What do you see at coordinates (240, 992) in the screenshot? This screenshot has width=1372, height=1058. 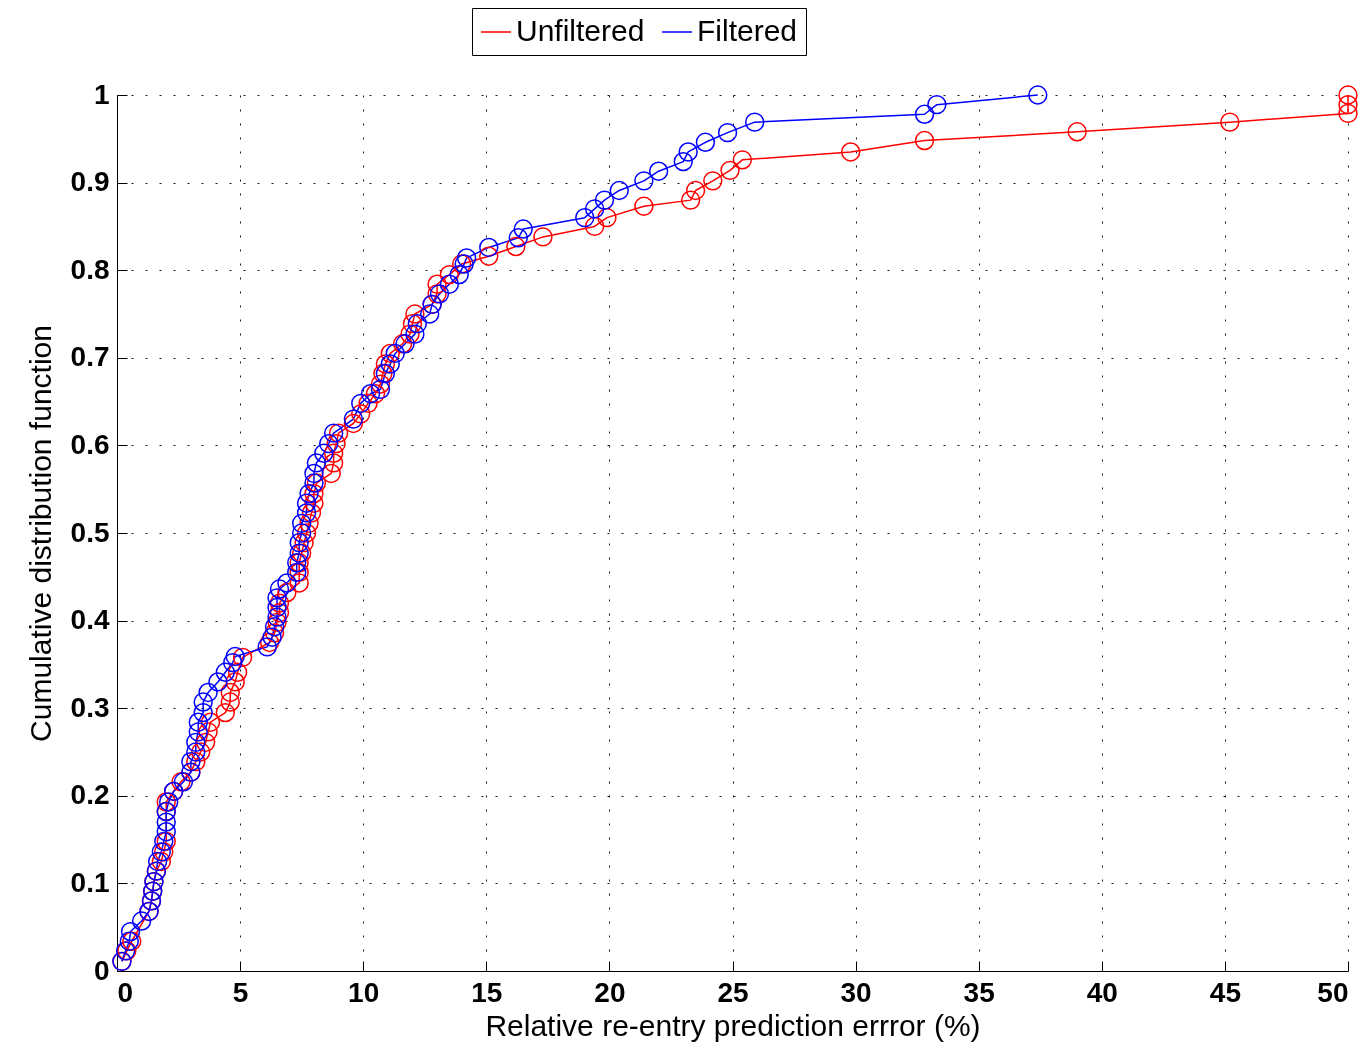 I see `x-tick-label: 5` at bounding box center [240, 992].